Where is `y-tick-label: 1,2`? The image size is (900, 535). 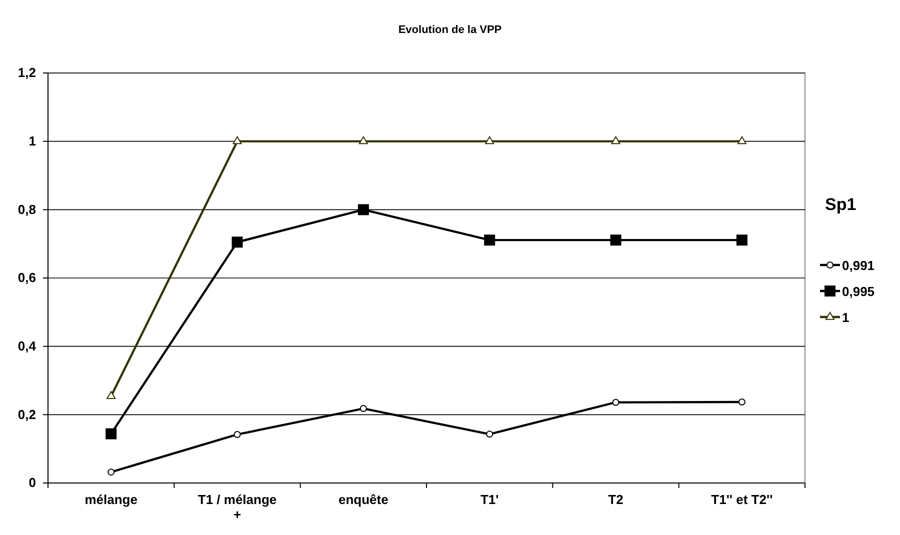
y-tick-label: 1,2 is located at coordinates (27, 72).